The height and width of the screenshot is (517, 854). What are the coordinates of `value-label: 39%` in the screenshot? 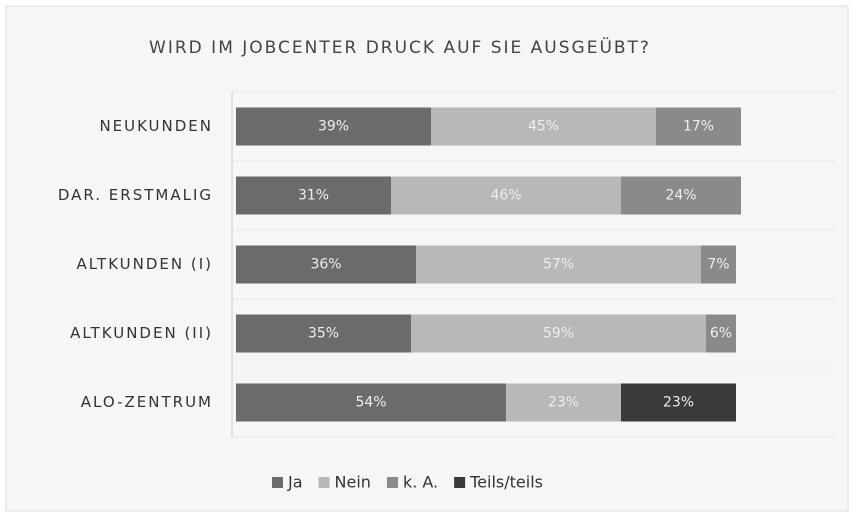 It's located at (333, 127).